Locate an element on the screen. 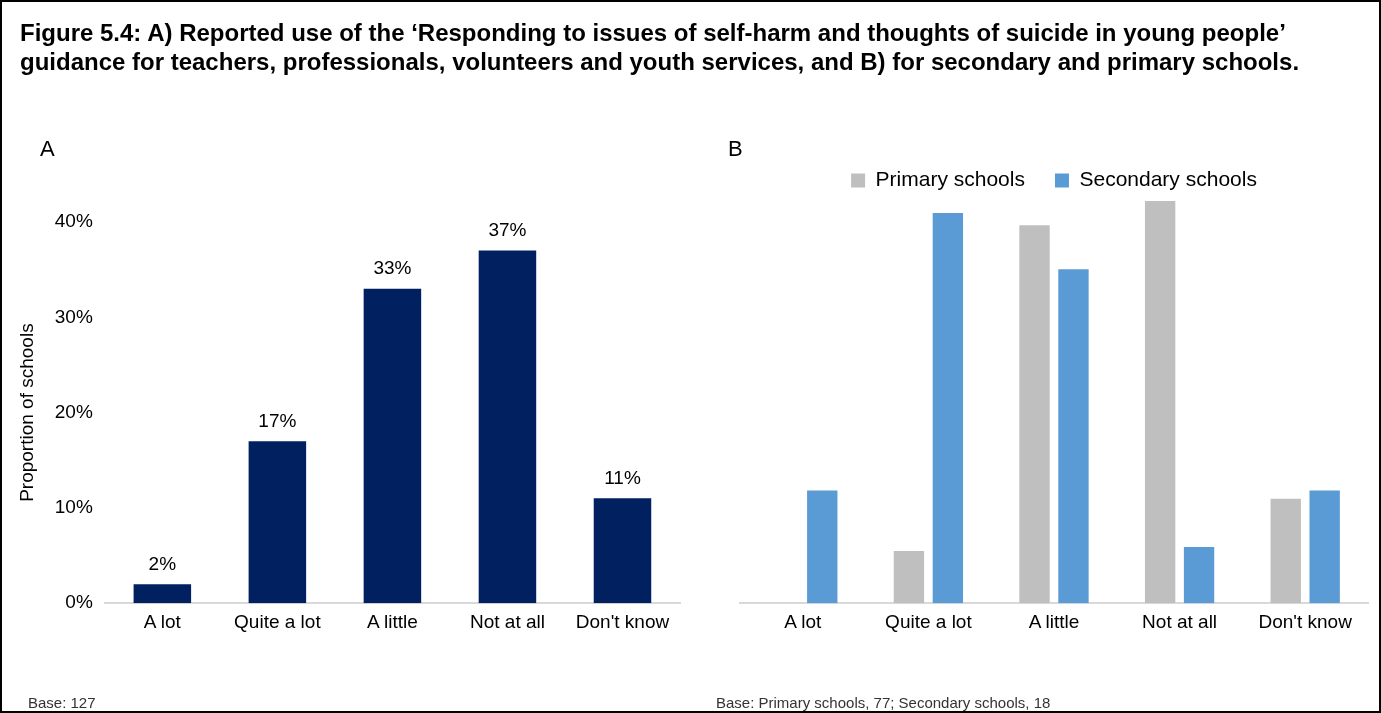  data-label: 33% is located at coordinates (392, 268).